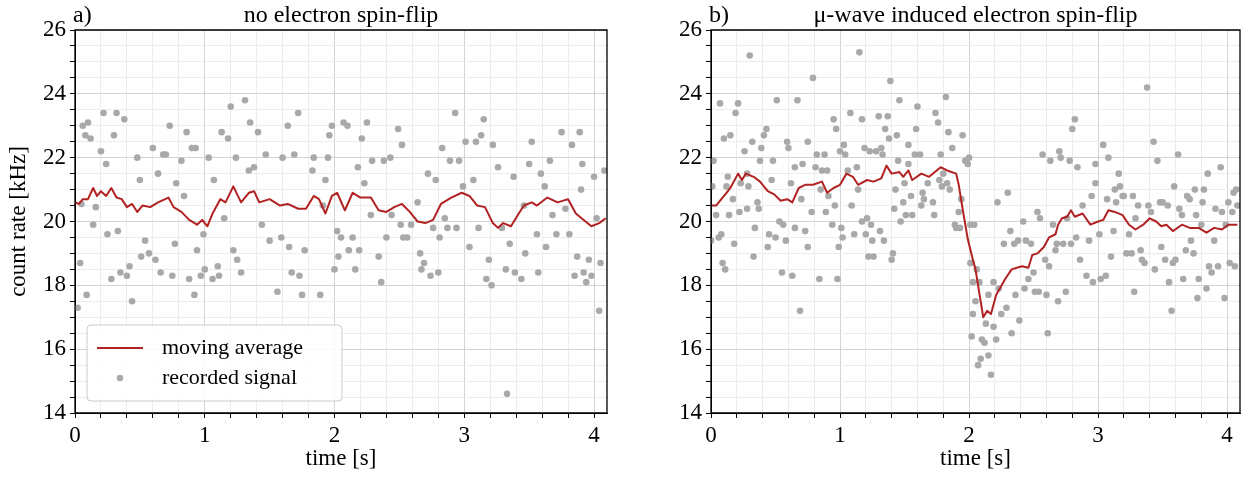 The width and height of the screenshot is (1248, 480). Describe the element at coordinates (719, 14) in the screenshot. I see `text: b)` at that location.